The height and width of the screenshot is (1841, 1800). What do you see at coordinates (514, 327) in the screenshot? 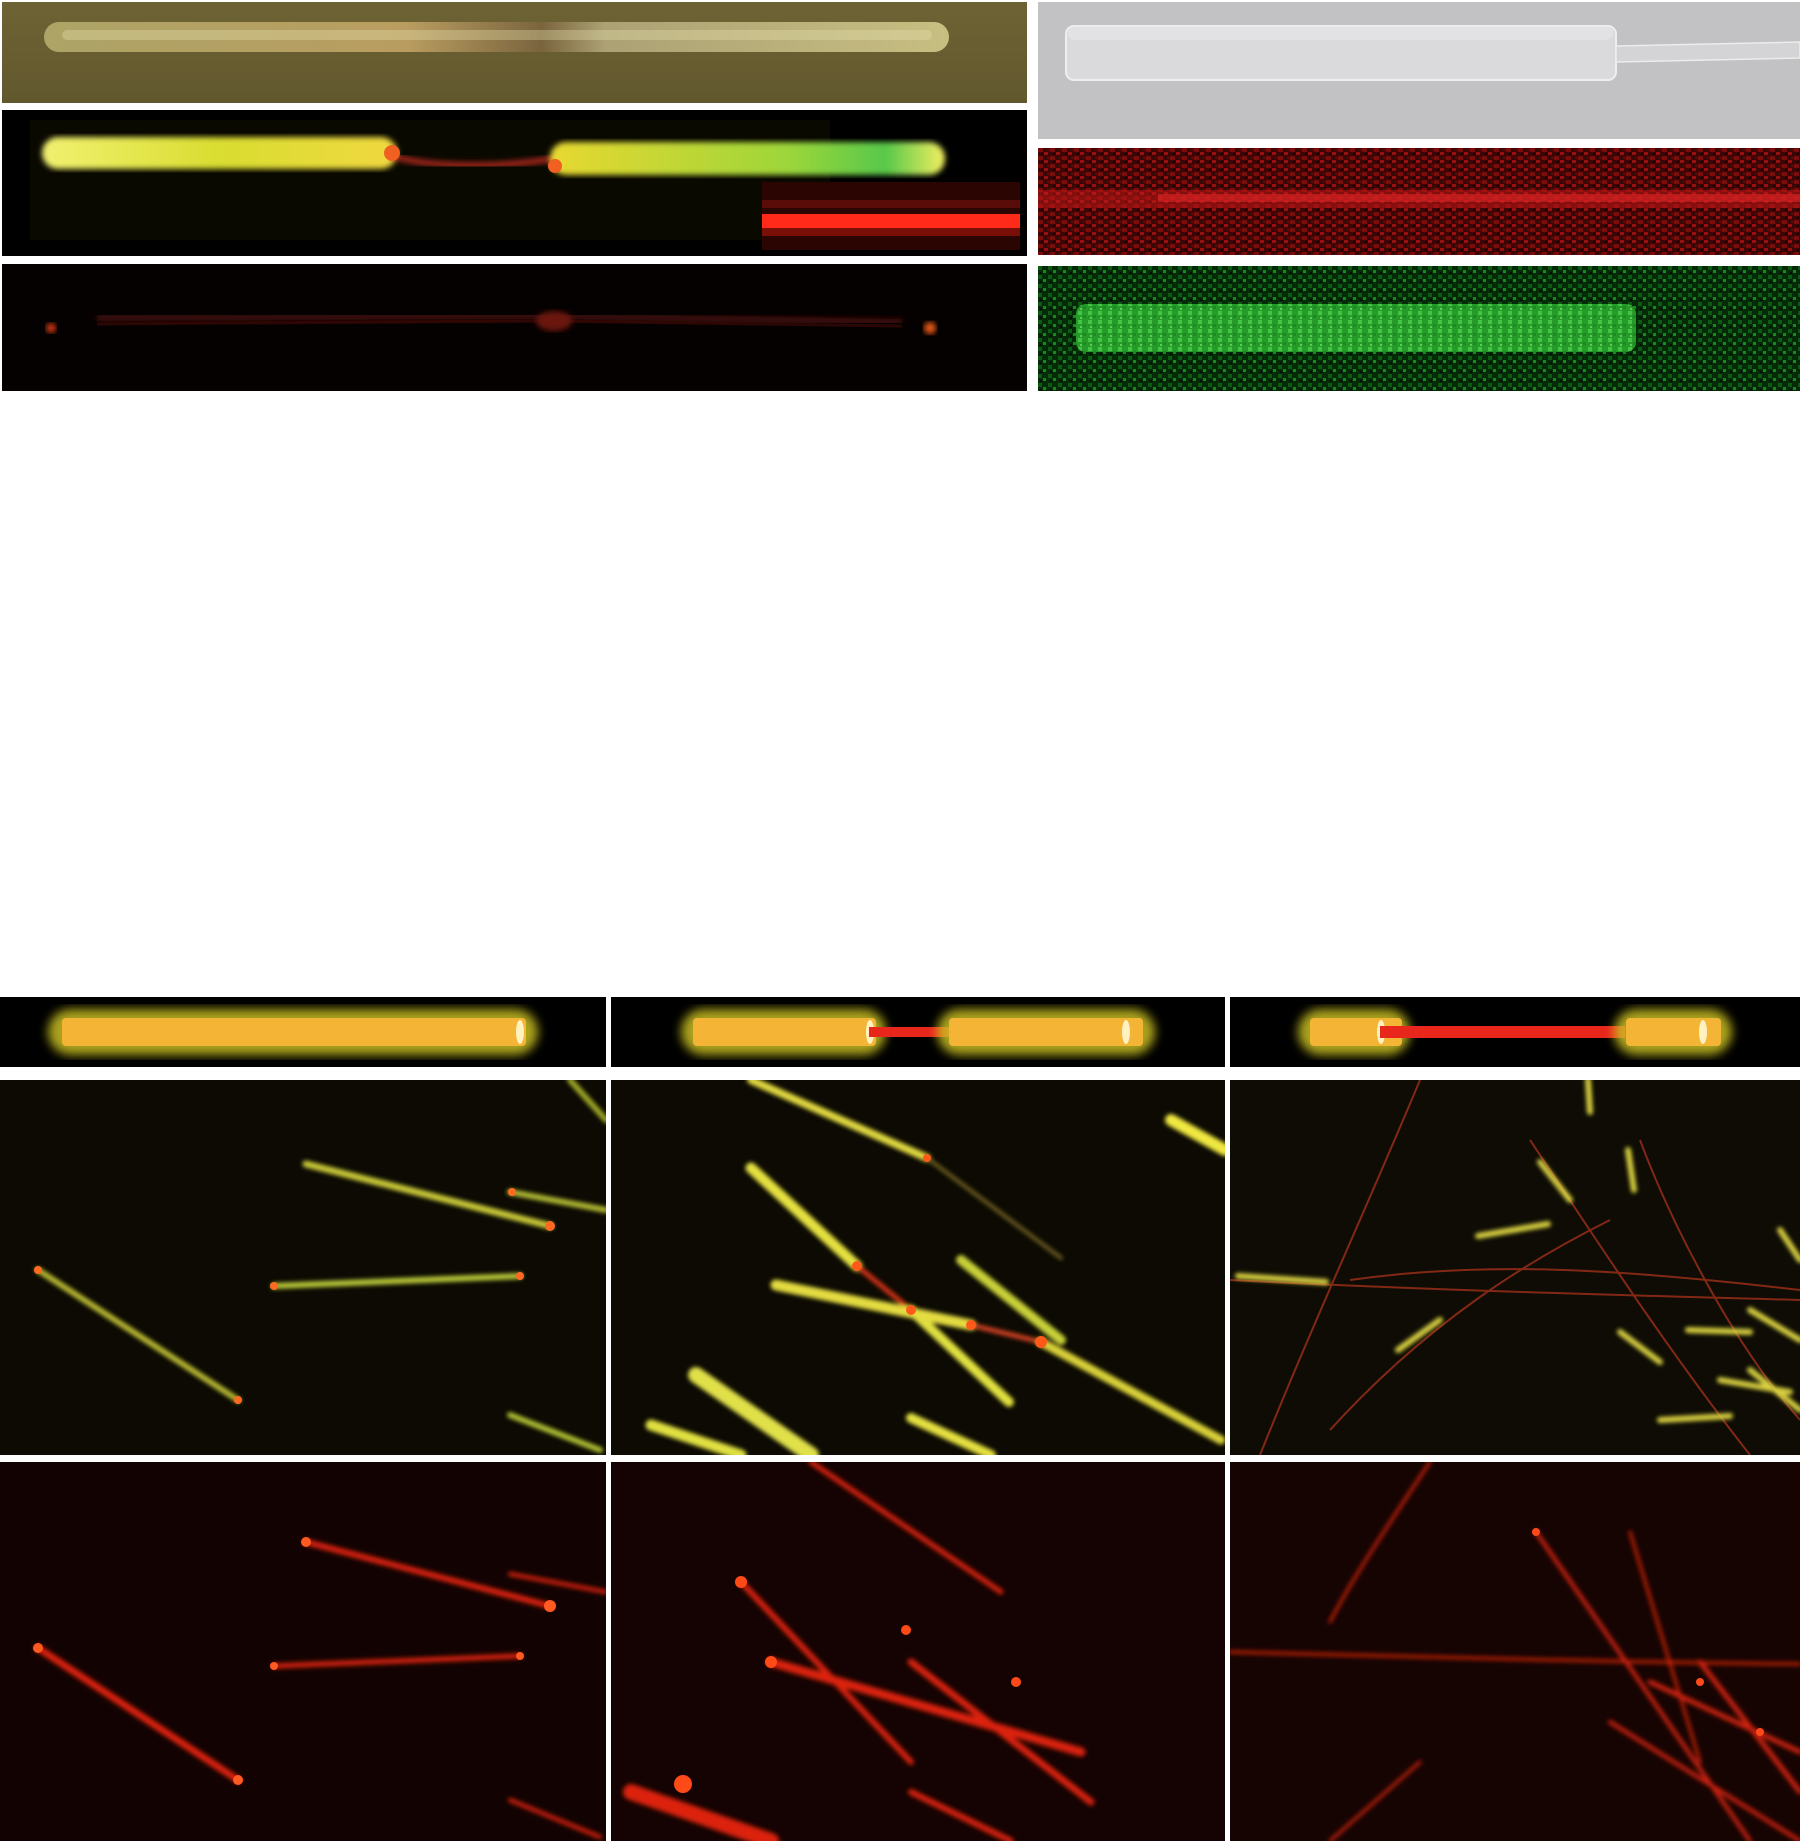
I see `pl-red-filter-panel` at bounding box center [514, 327].